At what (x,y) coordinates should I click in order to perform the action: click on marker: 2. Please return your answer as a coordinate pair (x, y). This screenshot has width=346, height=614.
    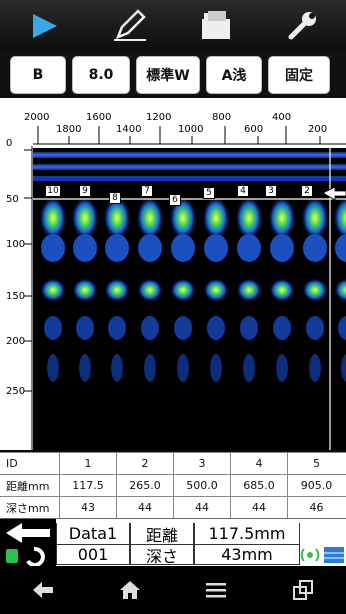
    Looking at the image, I should click on (307, 191).